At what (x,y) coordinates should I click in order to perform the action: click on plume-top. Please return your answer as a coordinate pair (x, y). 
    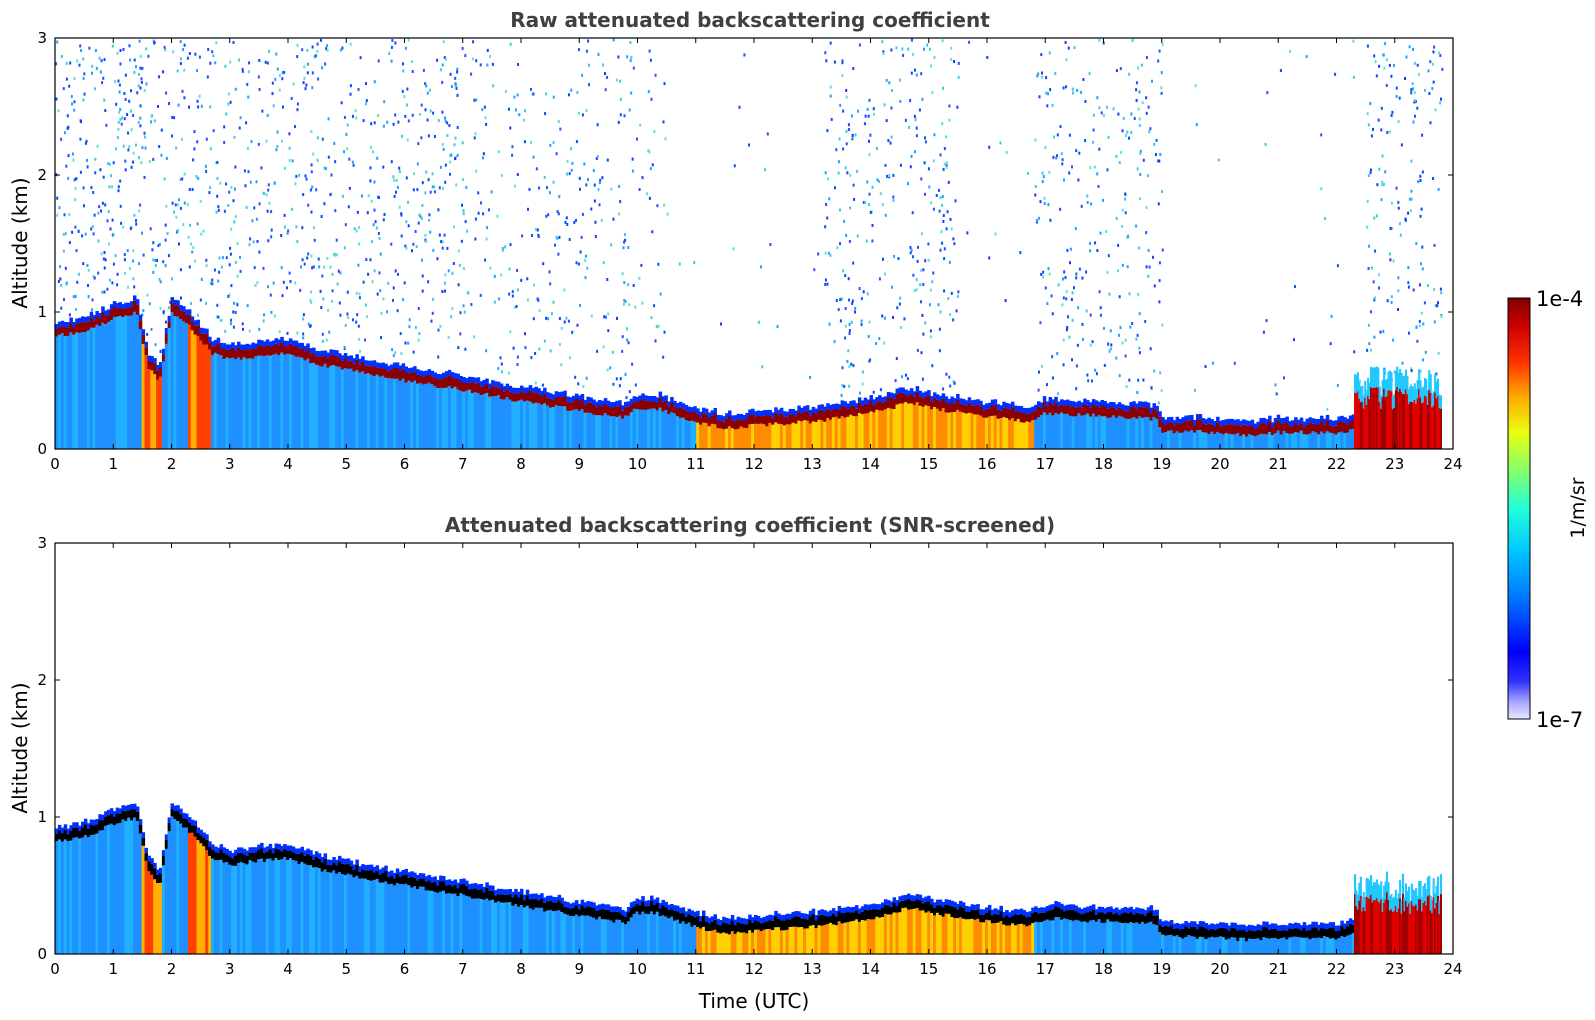
    Looking at the image, I should click on (1430, 383).